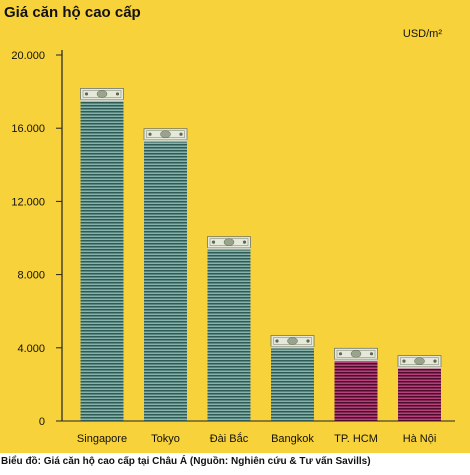 Image resolution: width=470 pixels, height=475 pixels. Describe the element at coordinates (42, 422) in the screenshot. I see `y-tick-label: 0` at that location.